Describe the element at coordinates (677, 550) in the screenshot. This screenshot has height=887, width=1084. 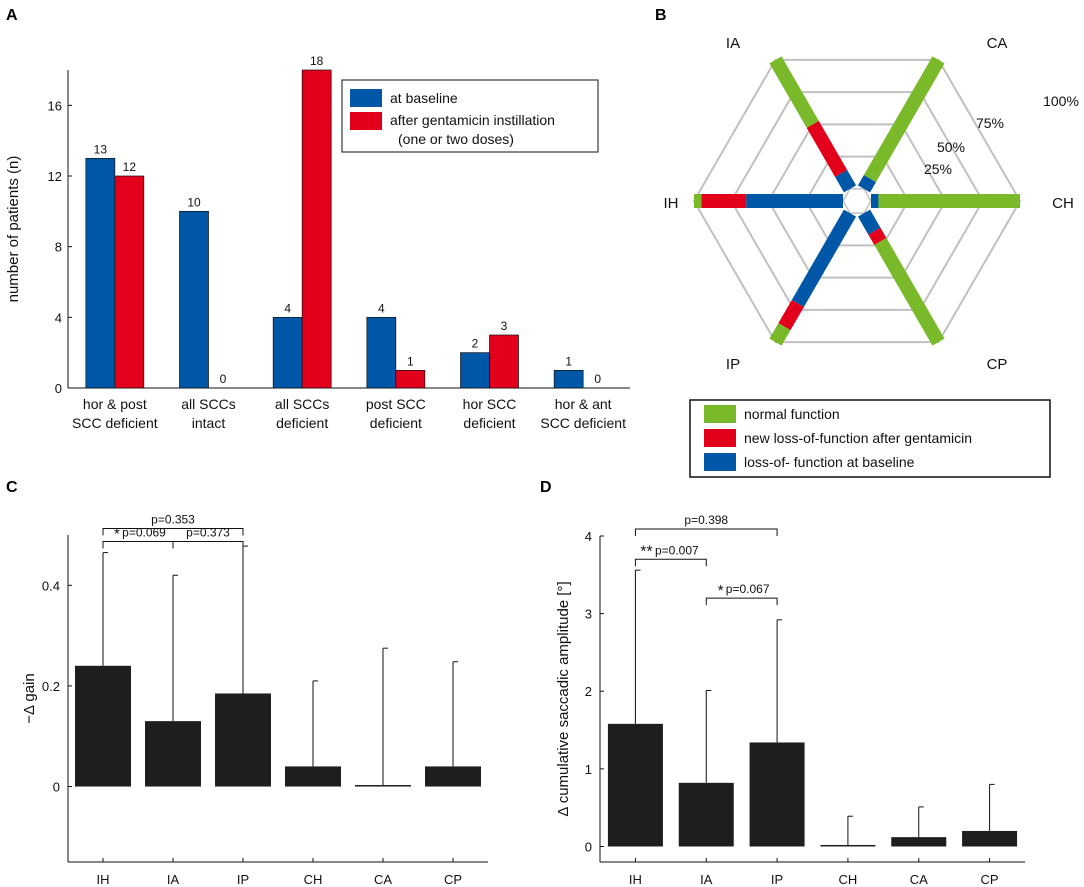
I see `p-value-label: p=0.007` at that location.